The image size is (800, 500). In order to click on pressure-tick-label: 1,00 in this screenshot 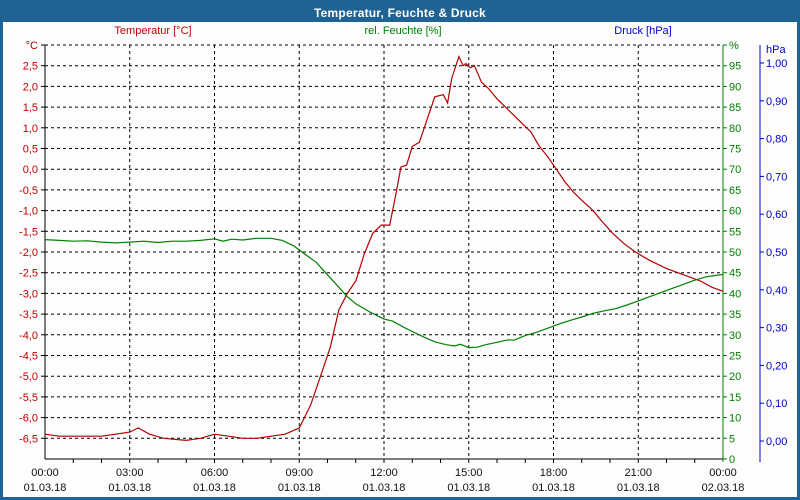, I will do `click(776, 64)`.